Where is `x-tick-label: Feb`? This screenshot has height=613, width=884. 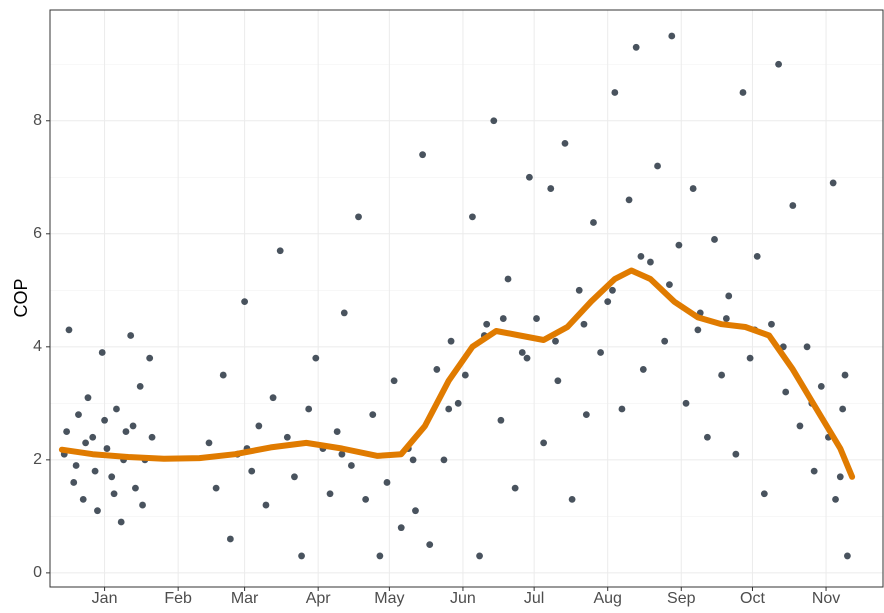
x-tick-label: Feb is located at coordinates (178, 598).